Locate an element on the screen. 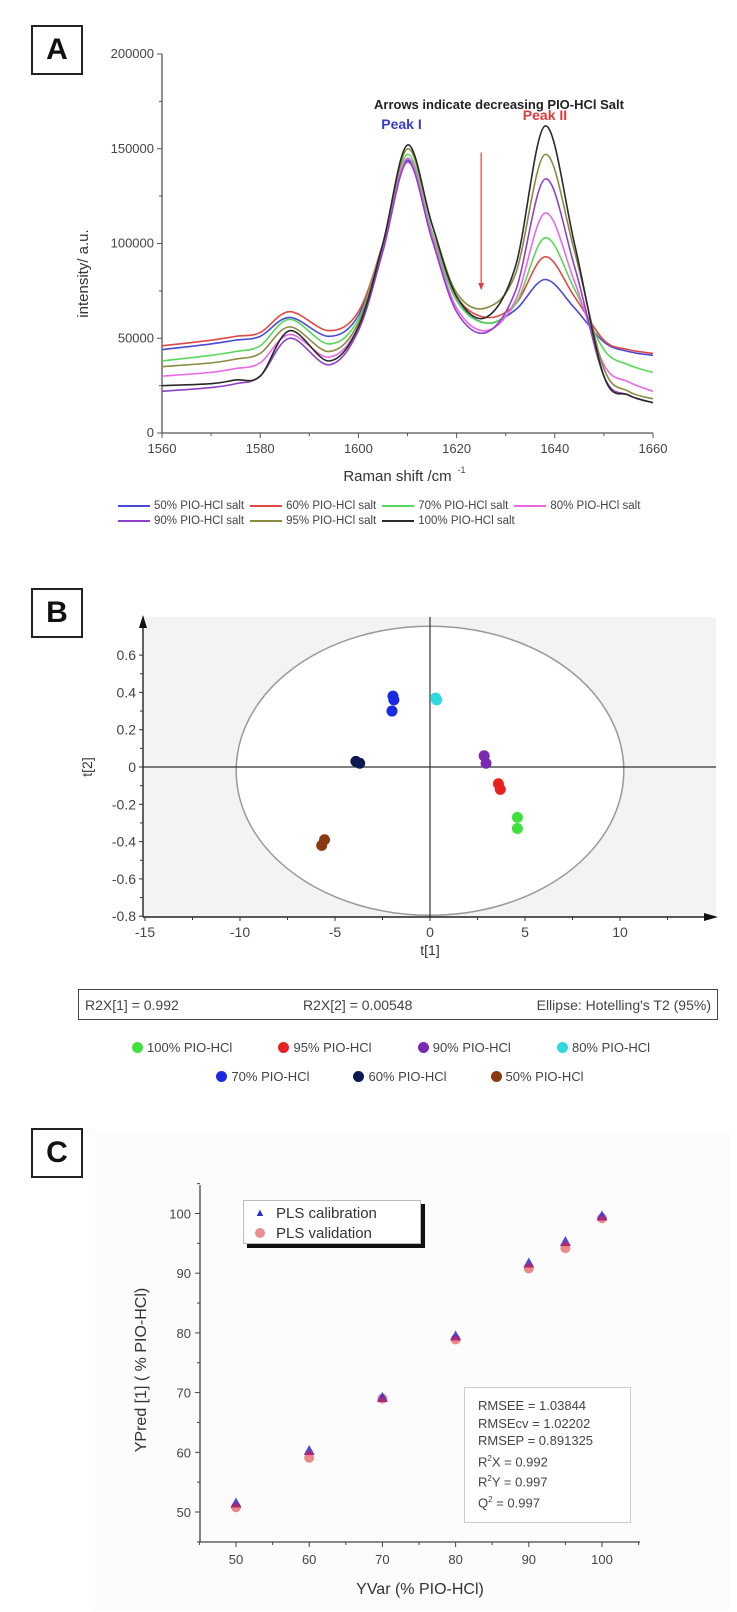 Image resolution: width=737 pixels, height=1612 pixels. x-tick-label: 90 is located at coordinates (529, 1559).